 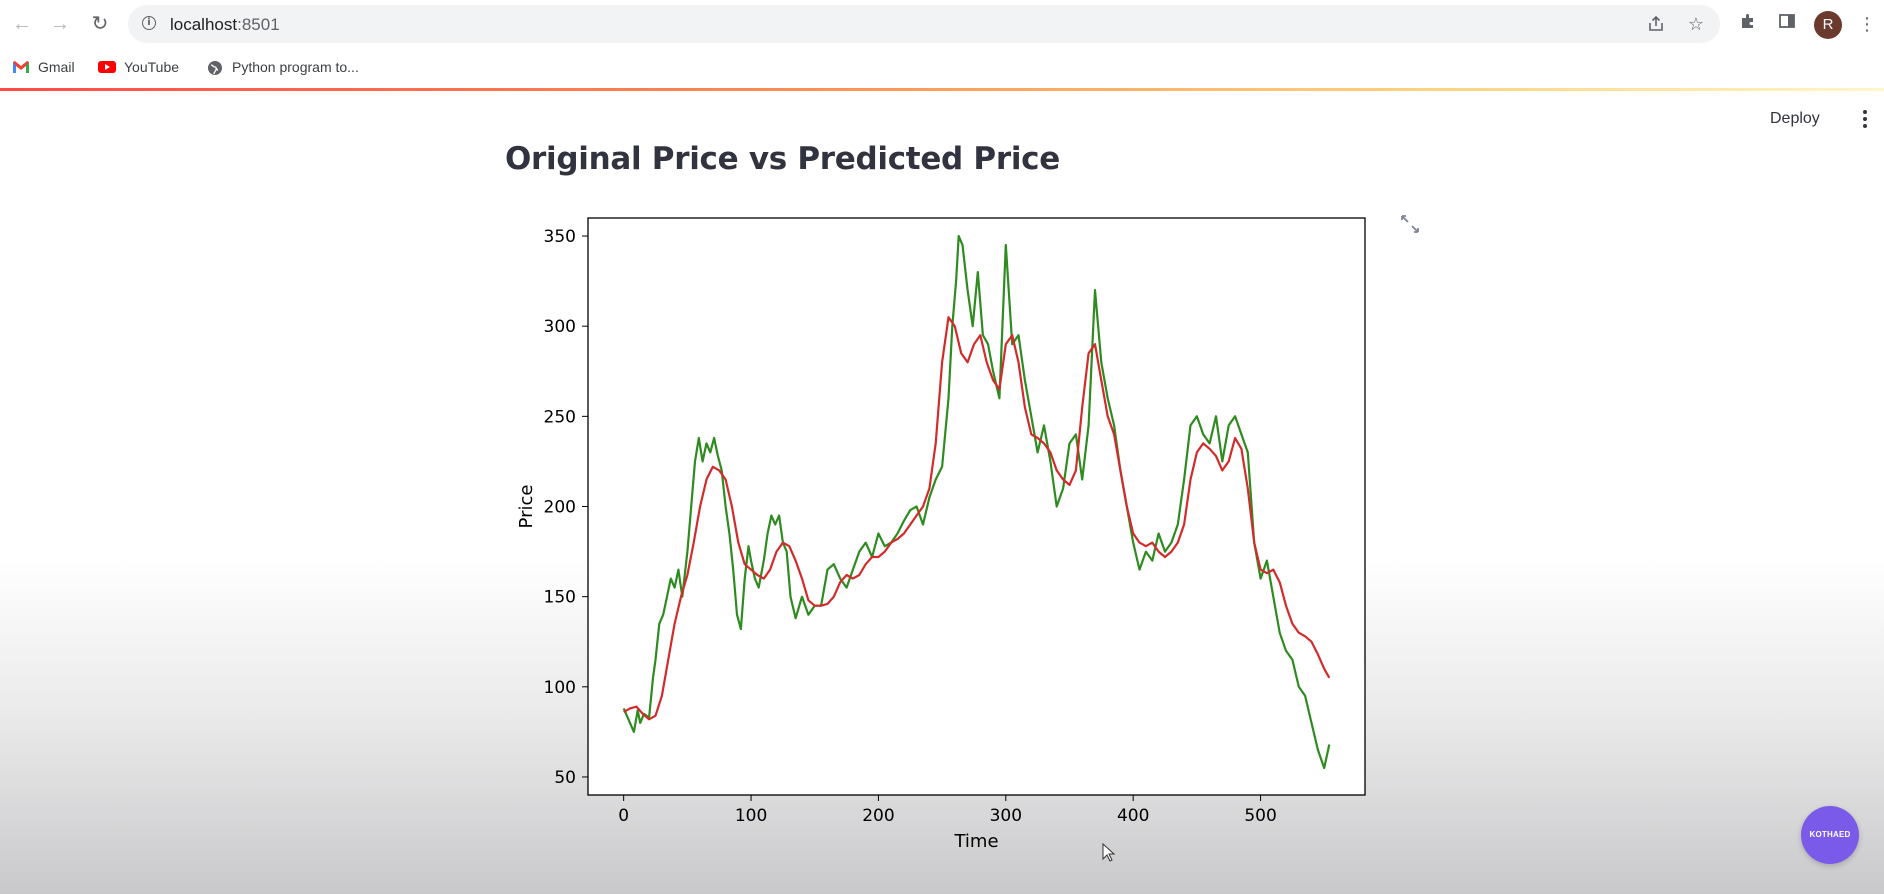 I want to click on globe-icon, so click(x=215, y=67).